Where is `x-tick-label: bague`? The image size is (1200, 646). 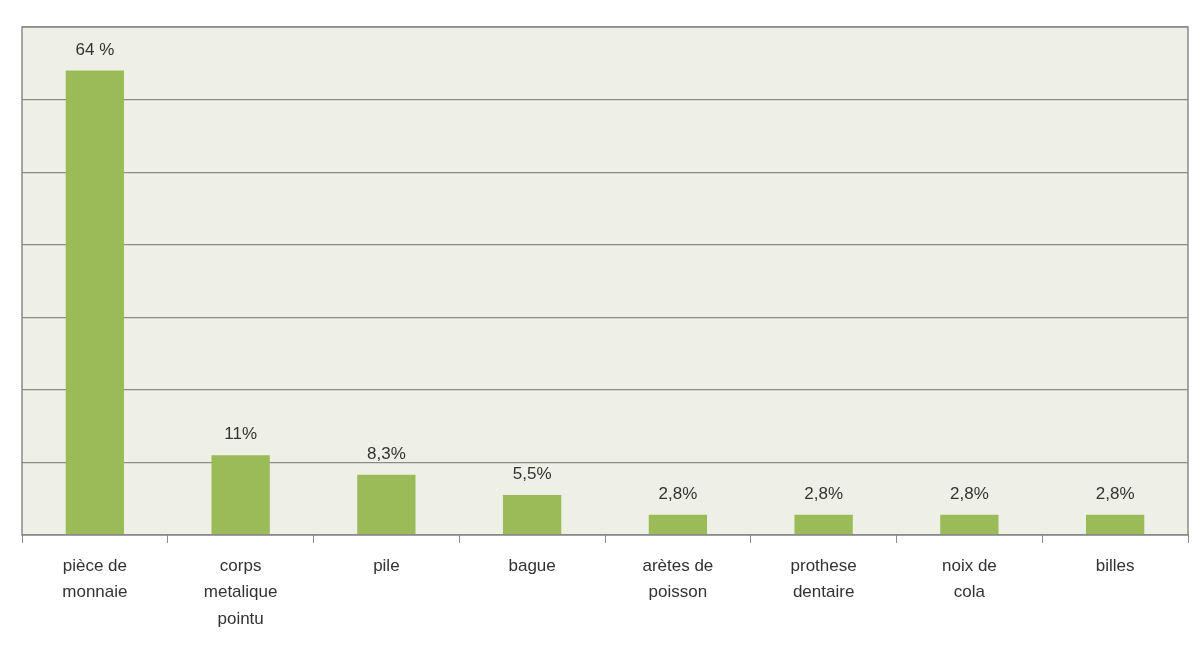
x-tick-label: bague is located at coordinates (532, 565).